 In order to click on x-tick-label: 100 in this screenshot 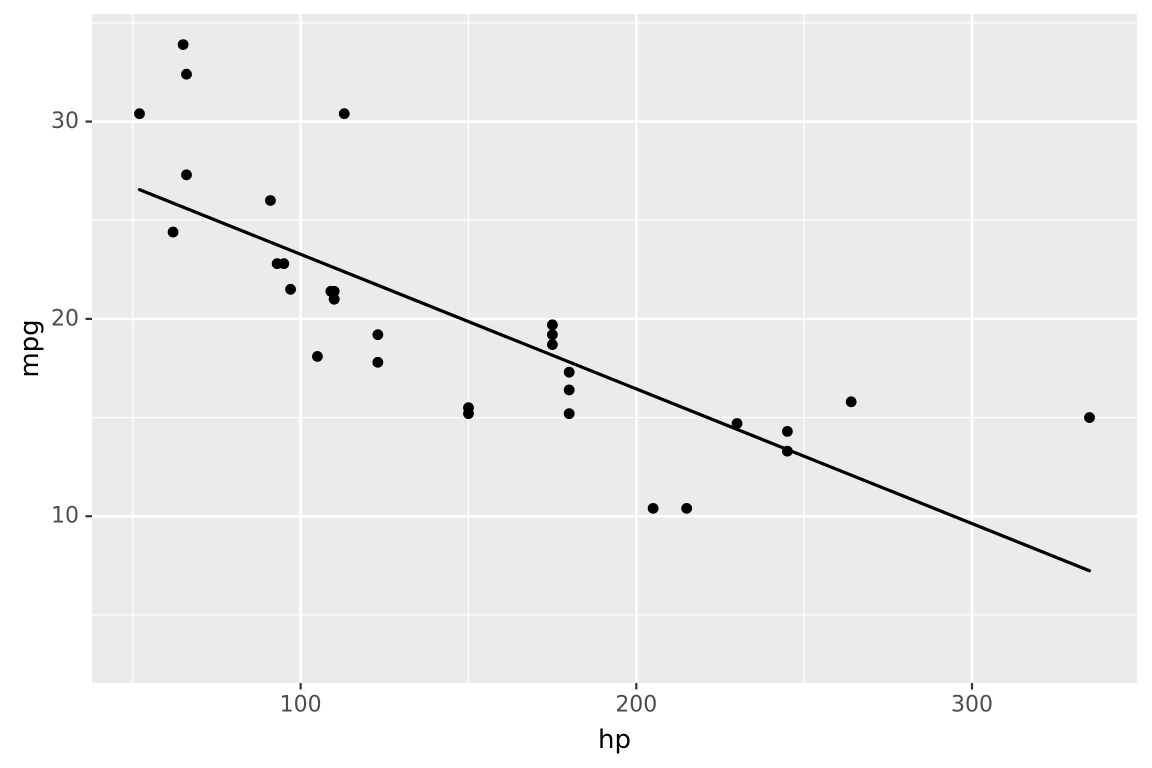, I will do `click(301, 705)`.